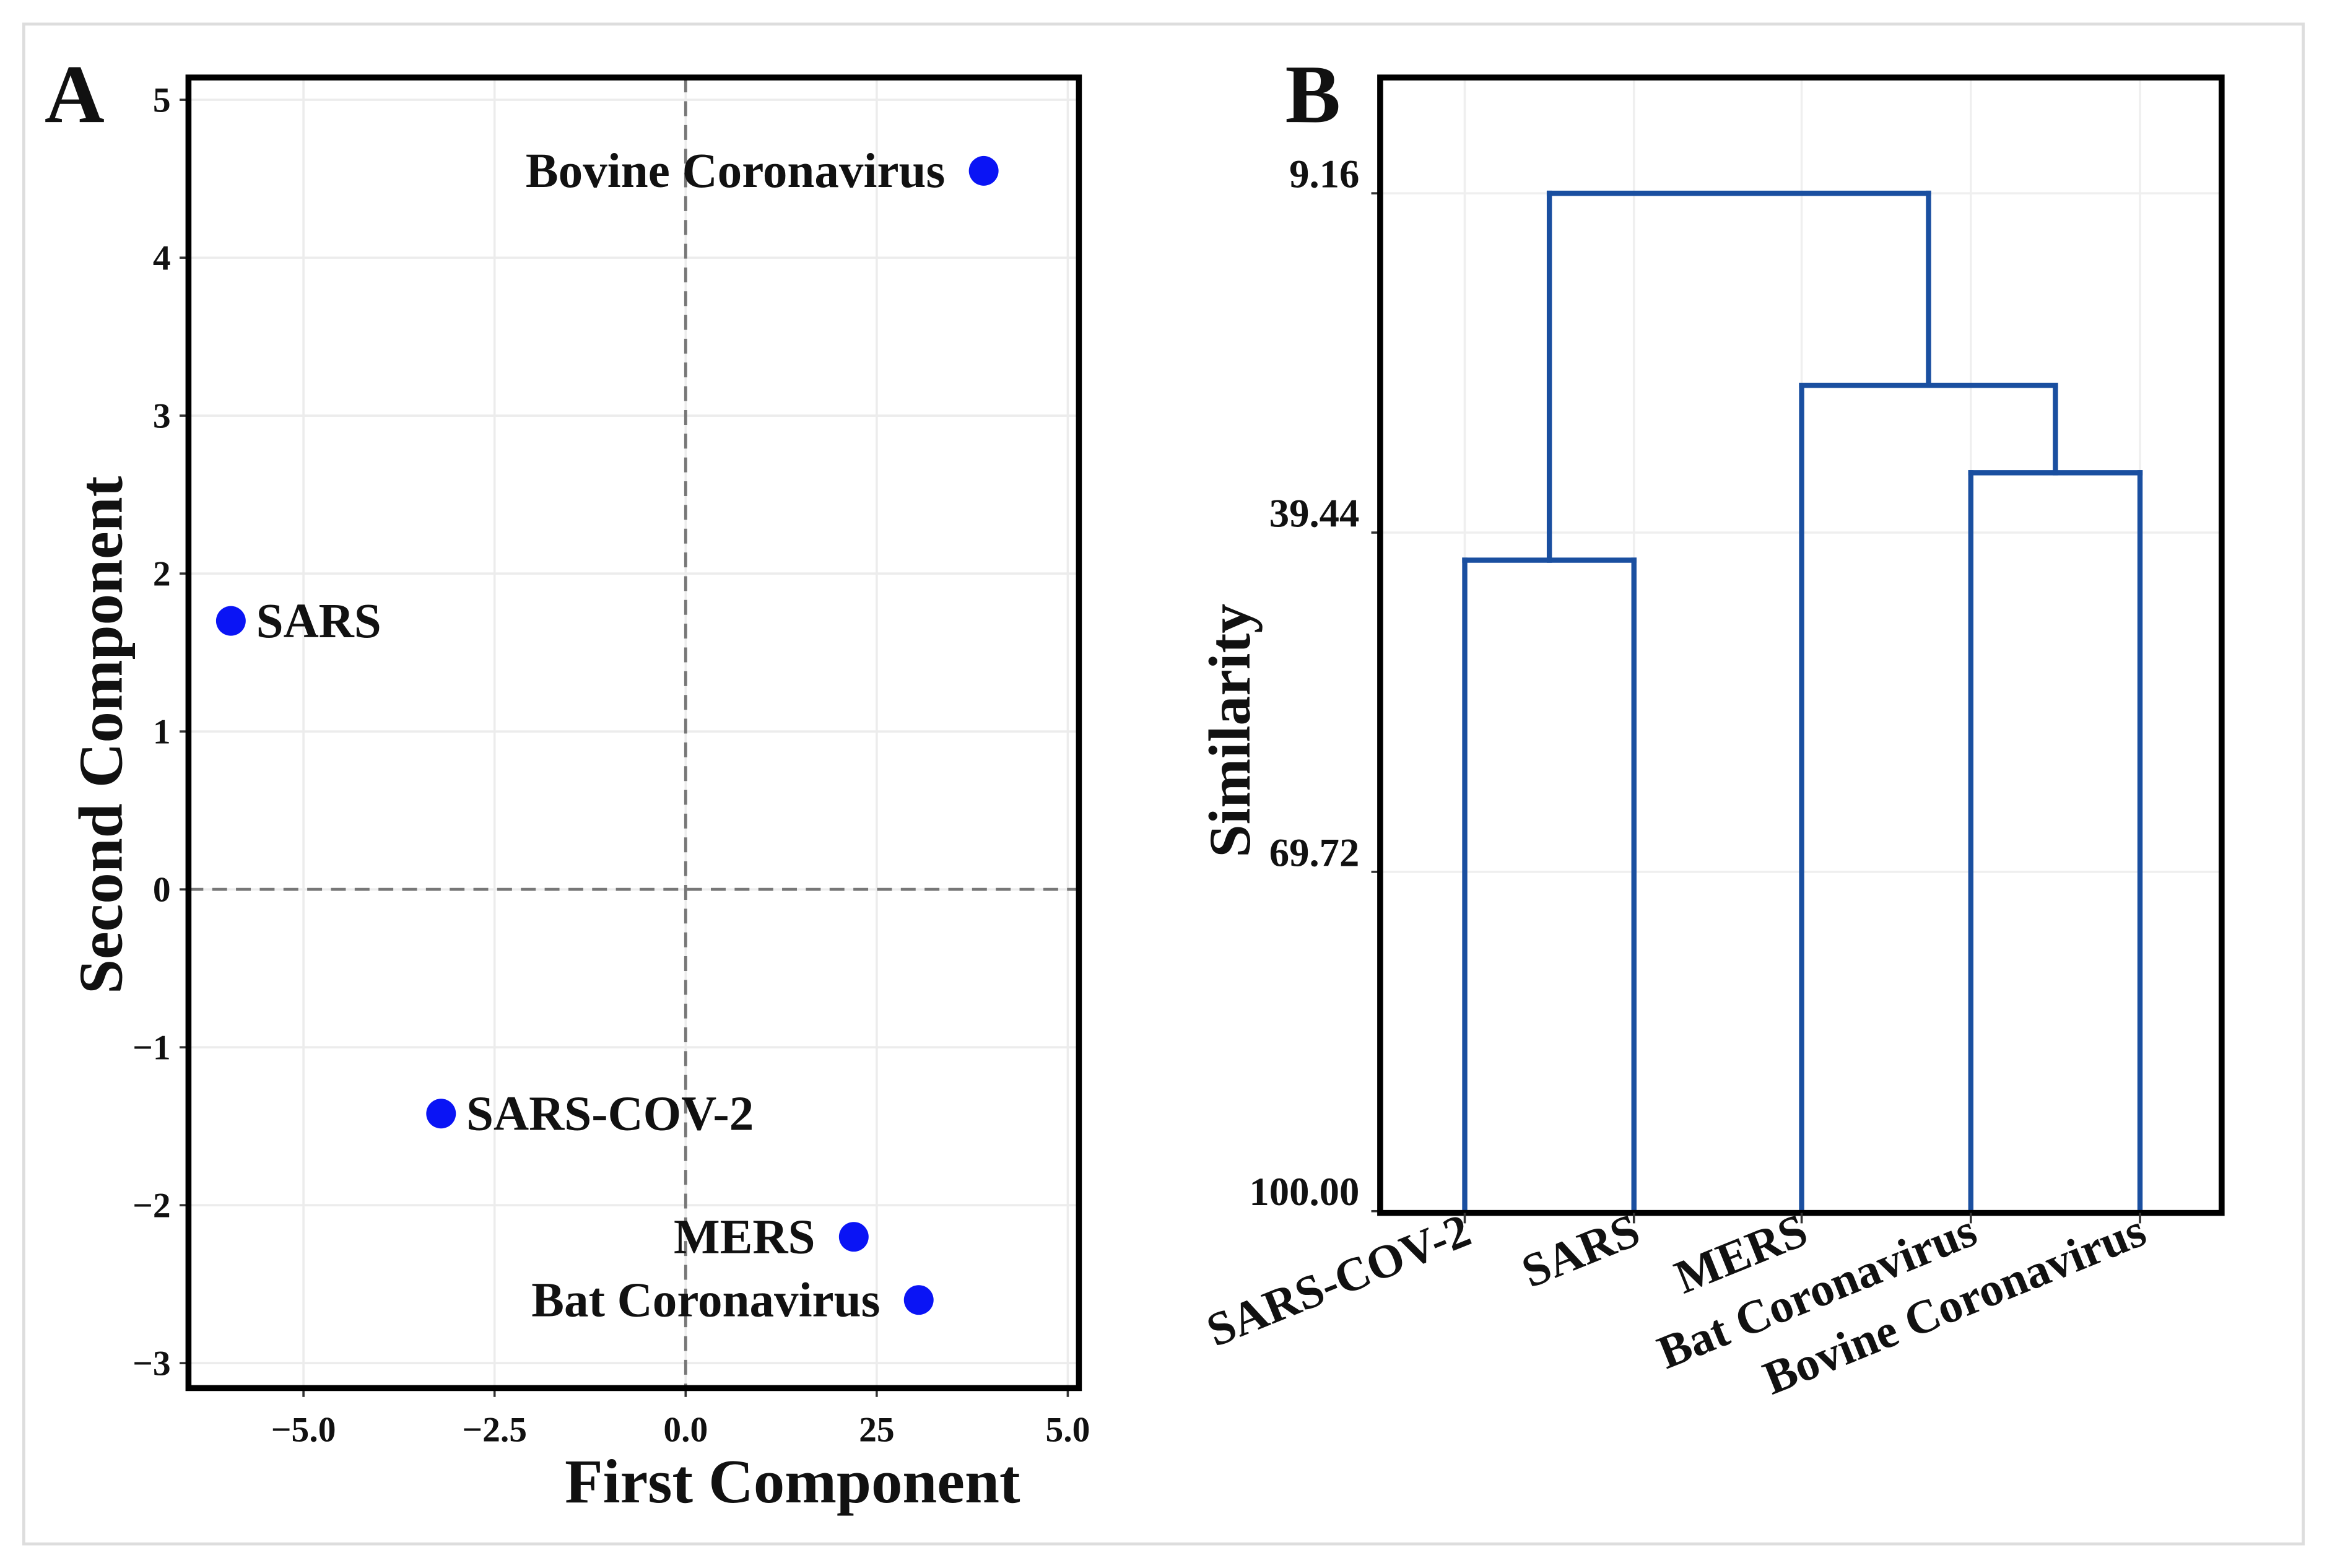 The image size is (2327, 1568). I want to click on x-axis-label: First Component, so click(793, 1482).